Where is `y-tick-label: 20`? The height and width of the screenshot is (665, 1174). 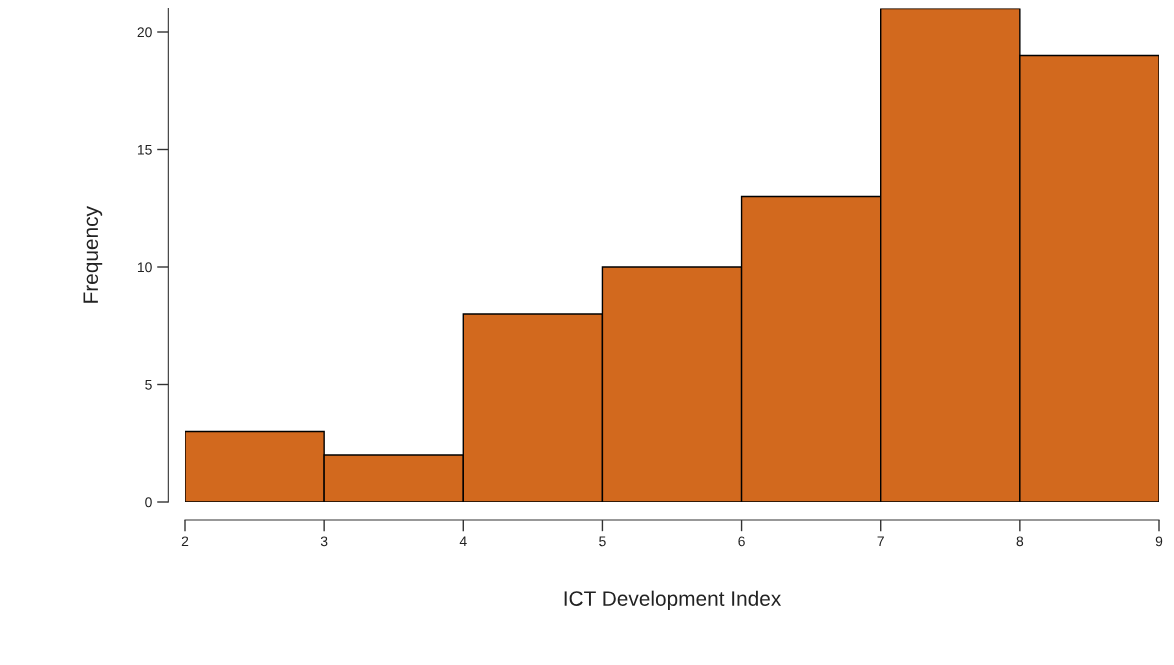 y-tick-label: 20 is located at coordinates (144, 32).